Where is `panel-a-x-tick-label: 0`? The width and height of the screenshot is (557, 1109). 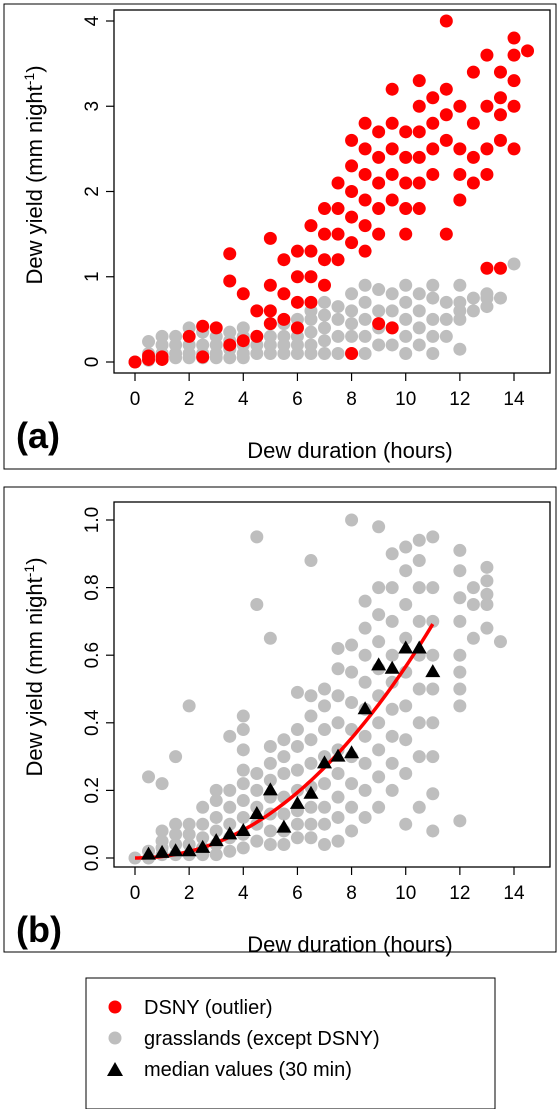
panel-a-x-tick-label: 0 is located at coordinates (135, 399).